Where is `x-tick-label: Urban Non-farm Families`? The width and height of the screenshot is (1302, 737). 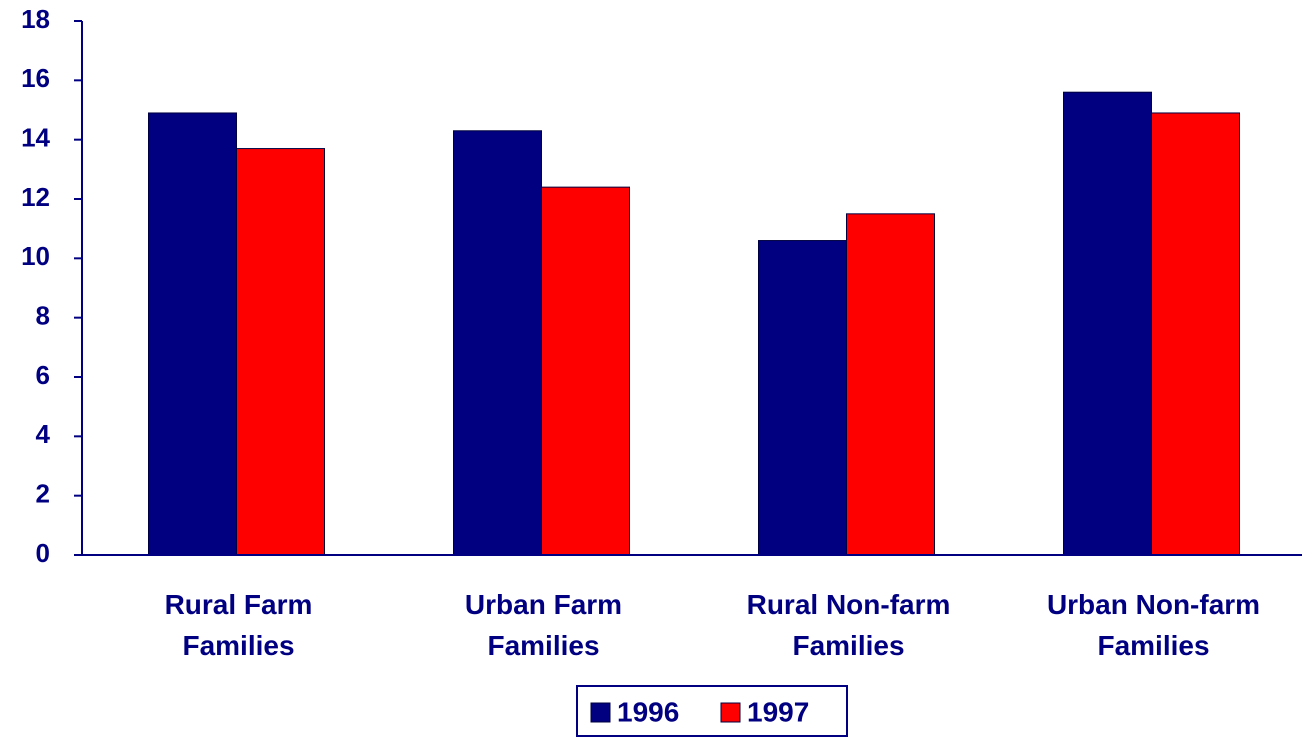 x-tick-label: Urban Non-farm Families is located at coordinates (1153, 625).